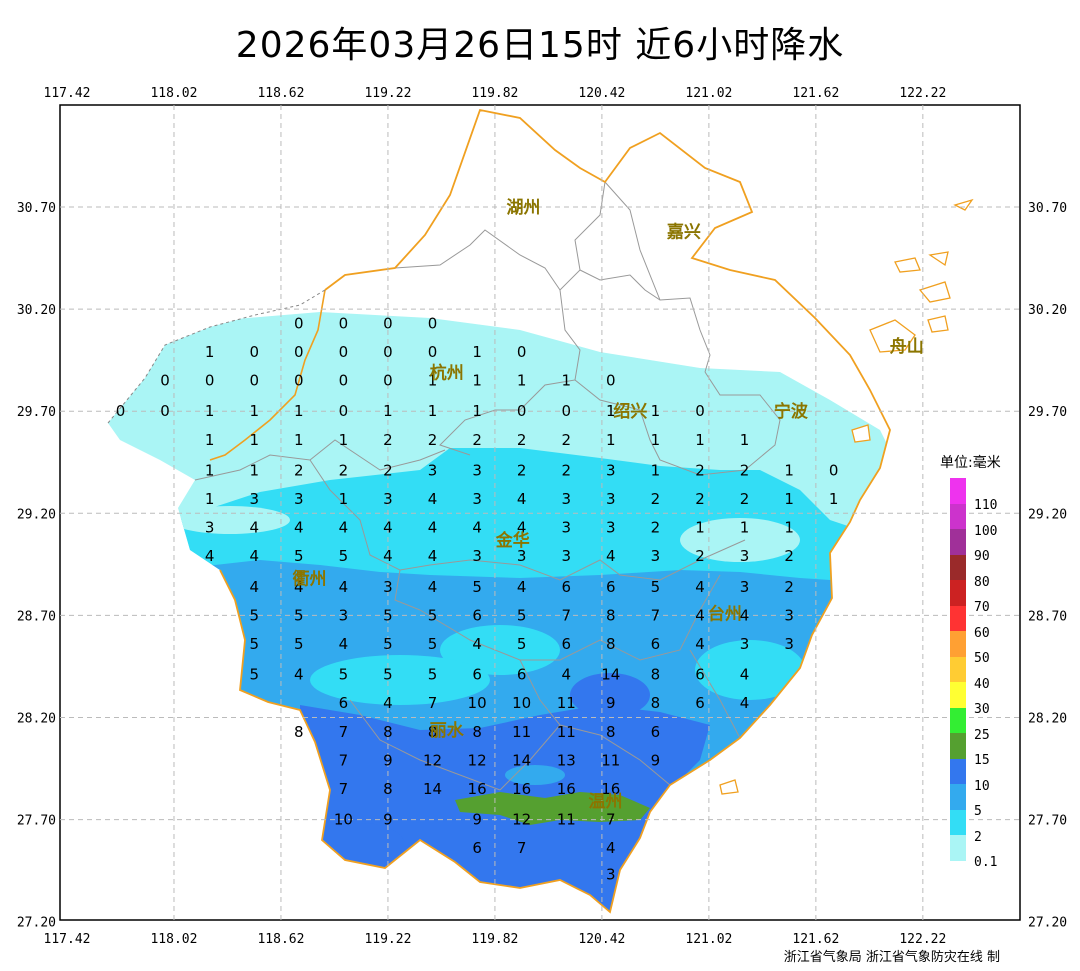 This screenshot has width=1080, height=971. What do you see at coordinates (447, 730) in the screenshot?
I see `city-label: 丽水` at bounding box center [447, 730].